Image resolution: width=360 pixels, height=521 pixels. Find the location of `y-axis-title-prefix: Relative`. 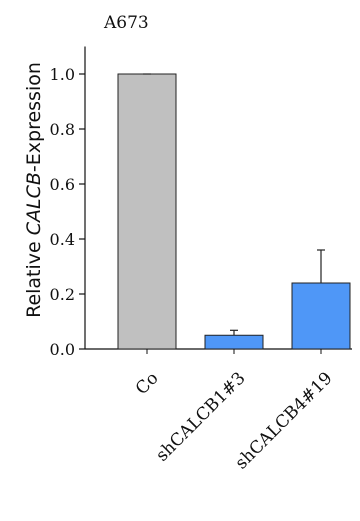

y-axis-title-prefix: Relative is located at coordinates (34, 276).